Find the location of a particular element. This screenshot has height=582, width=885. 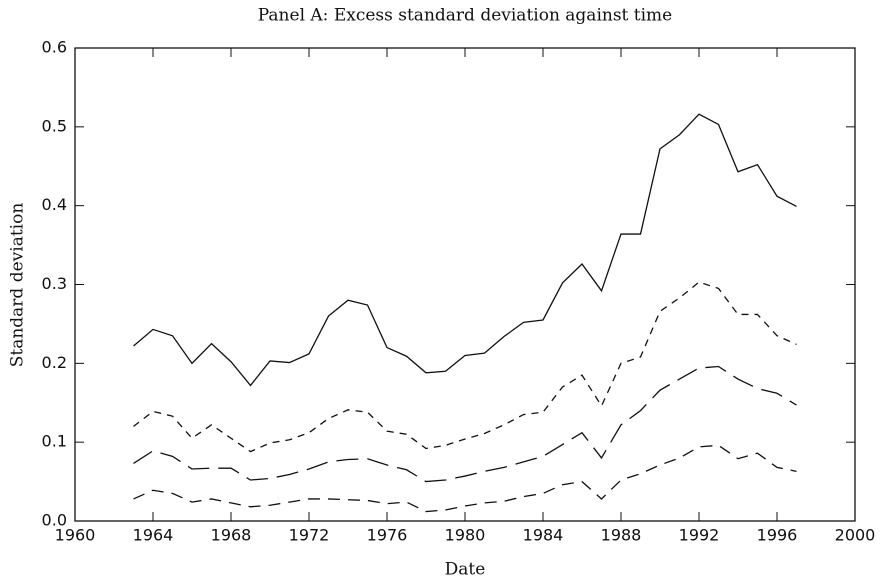

y-tick-label: 0.4 is located at coordinates (54, 204).